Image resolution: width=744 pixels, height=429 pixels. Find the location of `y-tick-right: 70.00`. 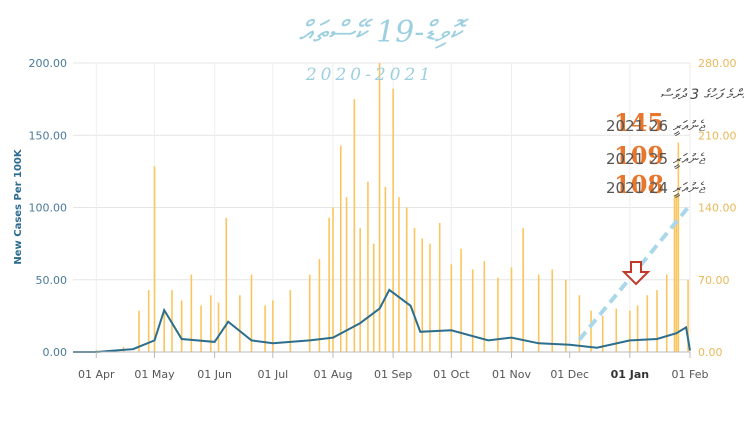

y-tick-right: 70.00 is located at coordinates (714, 280).